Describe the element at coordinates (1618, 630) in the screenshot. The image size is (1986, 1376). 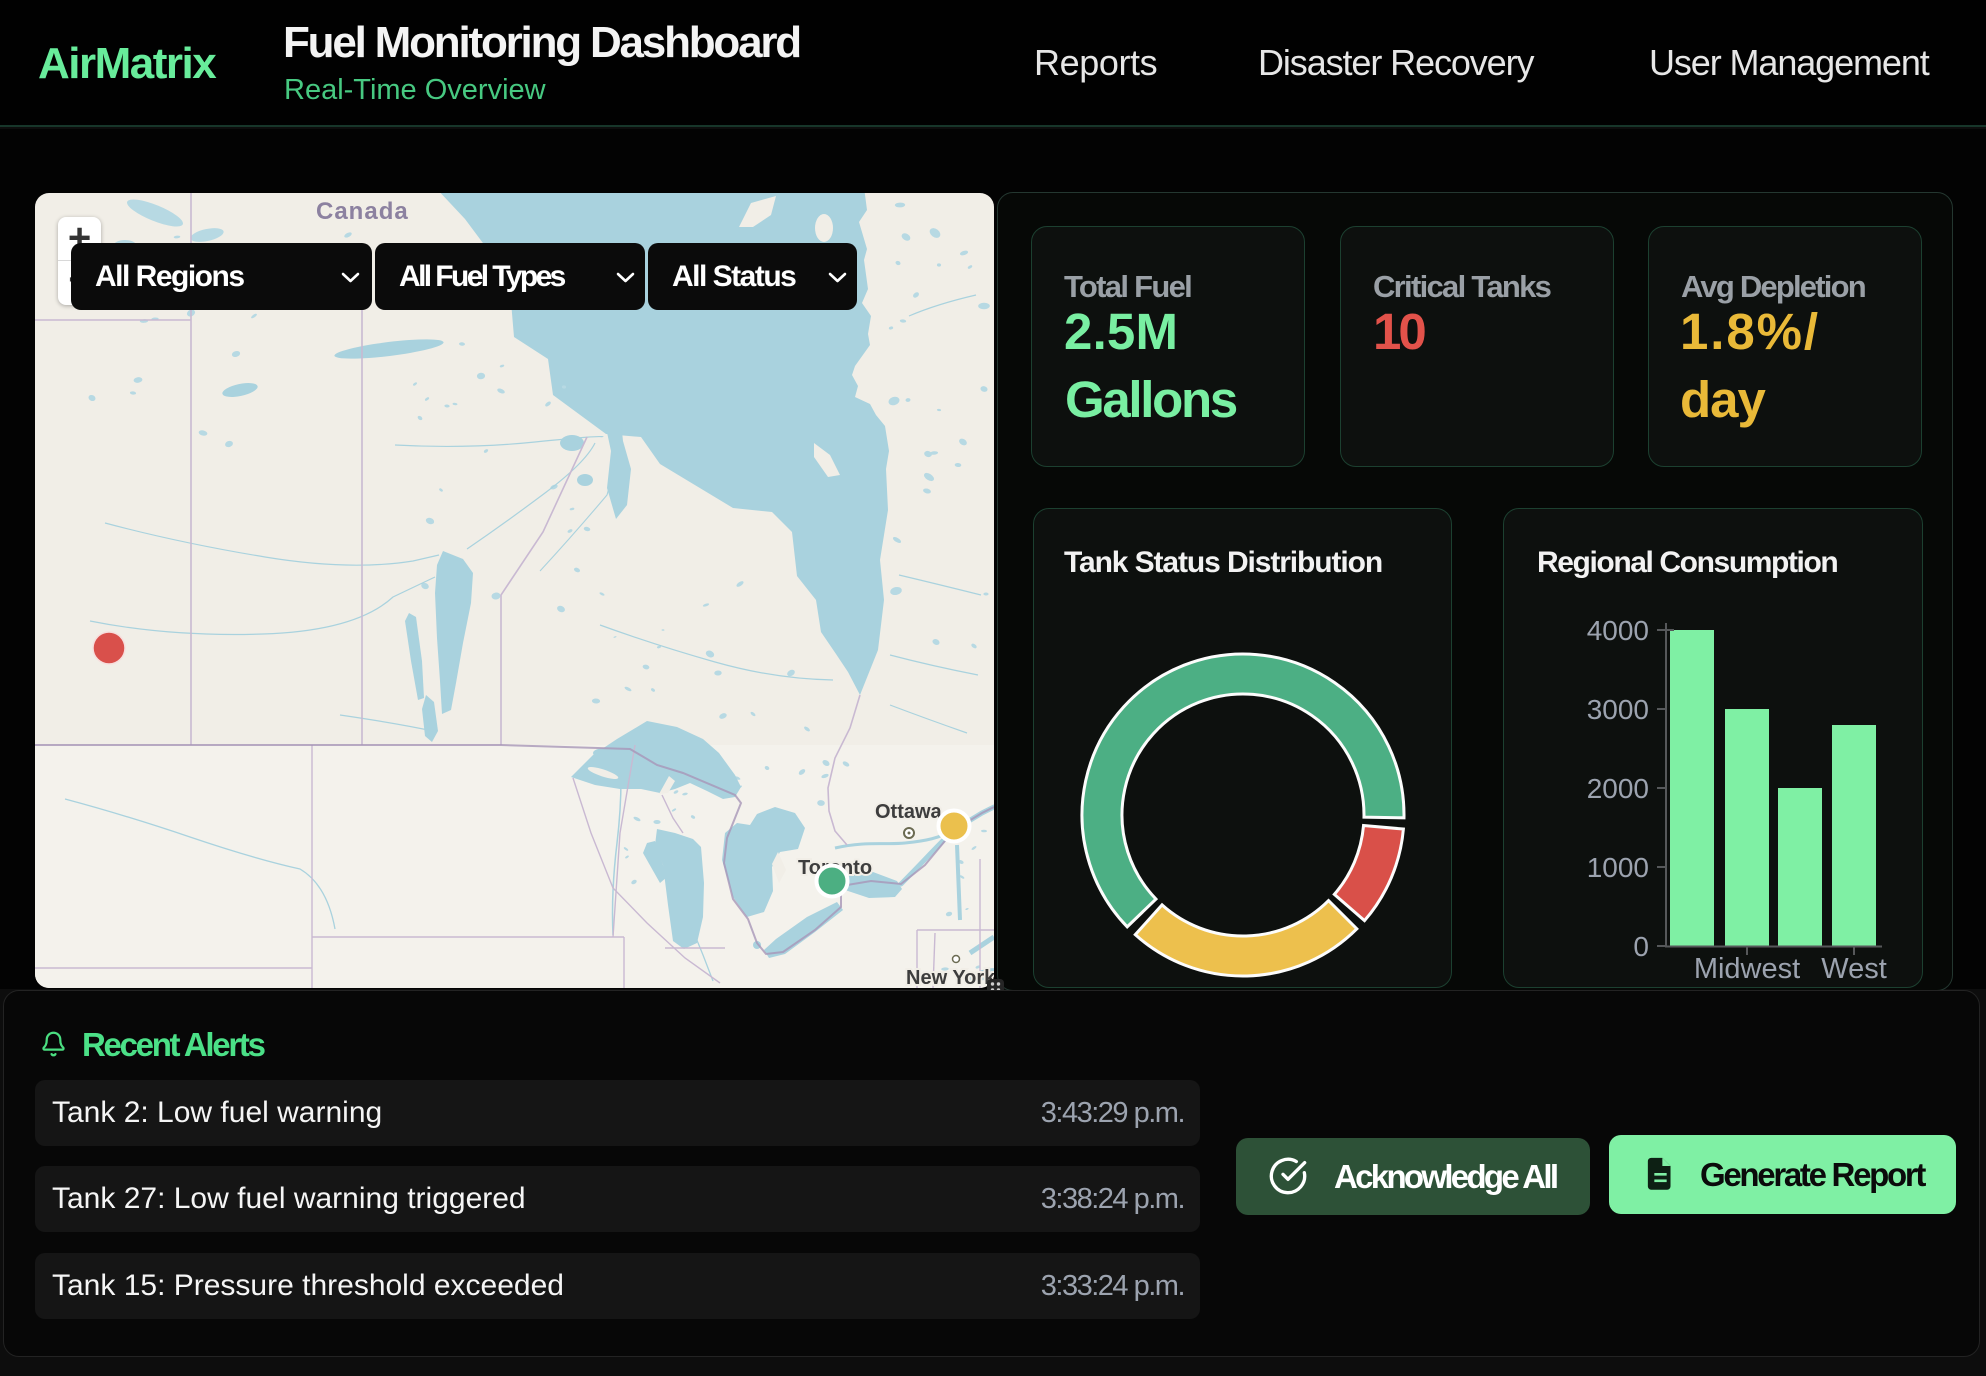
I see `svg-text: 4000` at that location.